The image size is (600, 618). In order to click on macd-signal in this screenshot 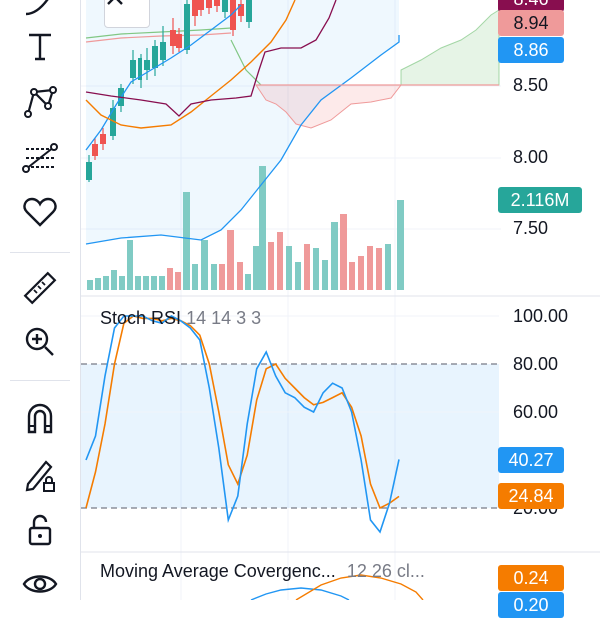, I will do `click(359, 587)`.